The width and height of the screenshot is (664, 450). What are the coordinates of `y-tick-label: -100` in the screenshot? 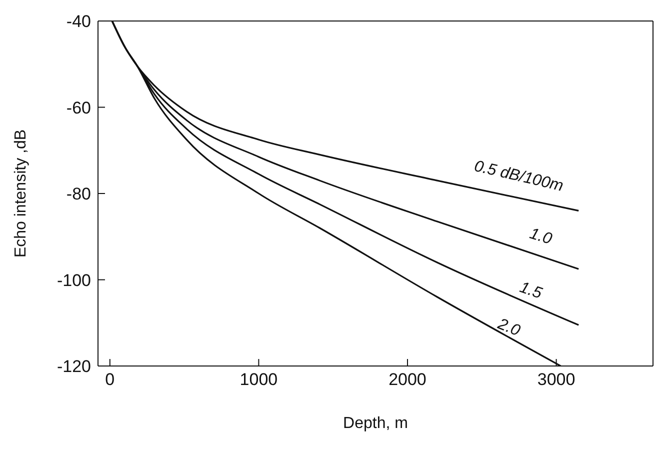 It's located at (73, 280).